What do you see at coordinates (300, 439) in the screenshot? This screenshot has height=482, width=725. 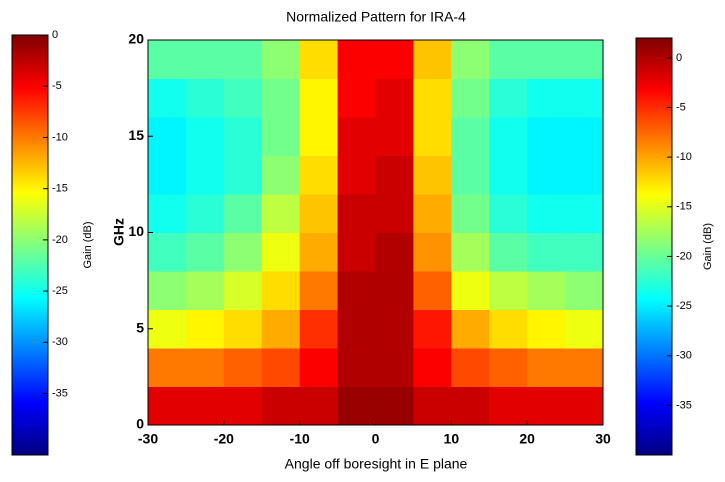 I see `x-tick-label: -10` at bounding box center [300, 439].